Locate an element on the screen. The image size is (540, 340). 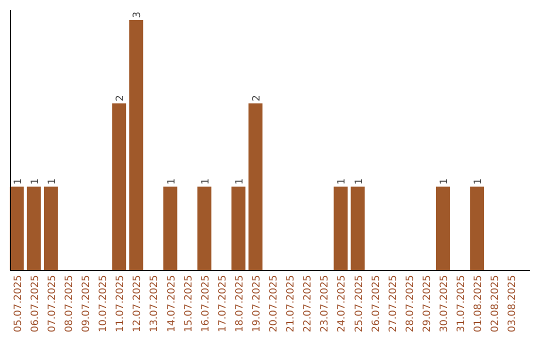
x-tick-label: 10.07.2025 is located at coordinates (104, 303).